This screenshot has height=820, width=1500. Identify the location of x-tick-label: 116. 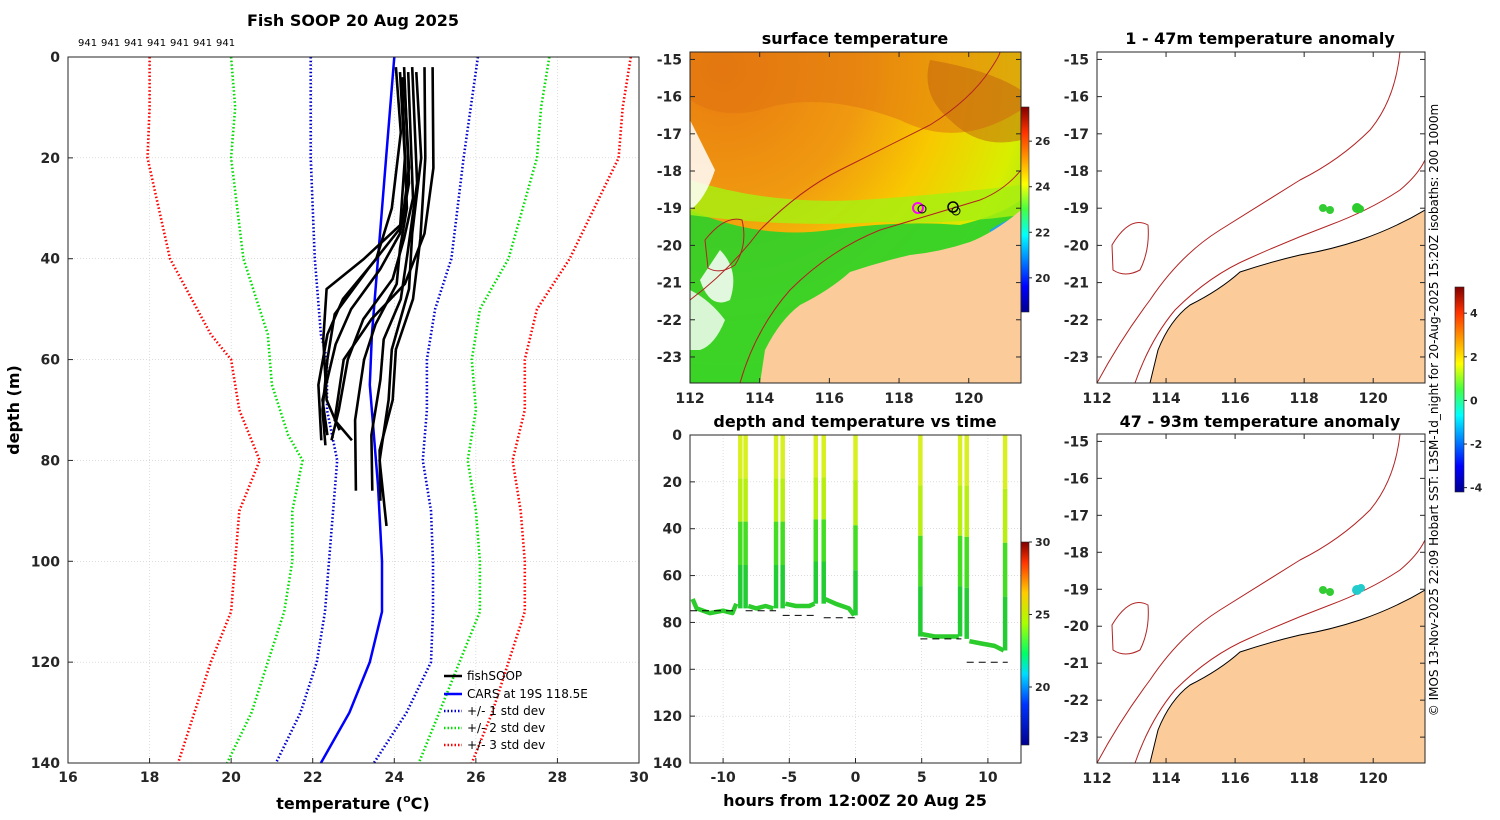
(1234, 399).